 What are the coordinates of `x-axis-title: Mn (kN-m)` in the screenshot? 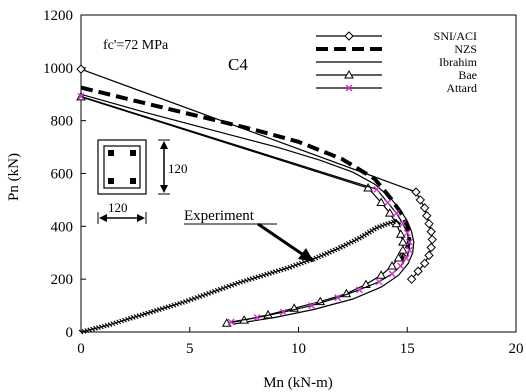 It's located at (298, 383).